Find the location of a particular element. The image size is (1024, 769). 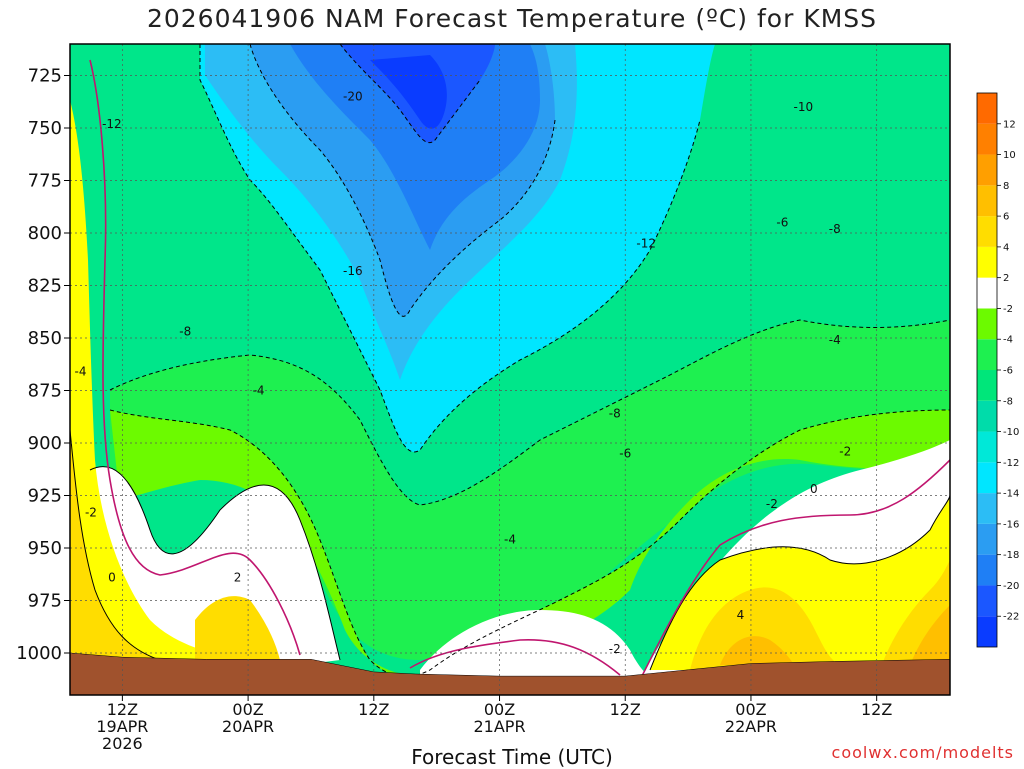

colorbar-tick-label: -12 is located at coordinates (1011, 463).